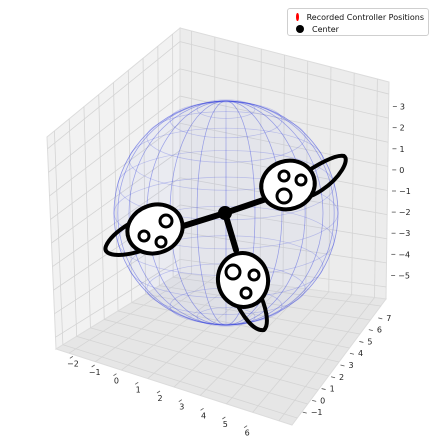  Describe the element at coordinates (322, 400) in the screenshot. I see `y-tick-label: 0` at that location.